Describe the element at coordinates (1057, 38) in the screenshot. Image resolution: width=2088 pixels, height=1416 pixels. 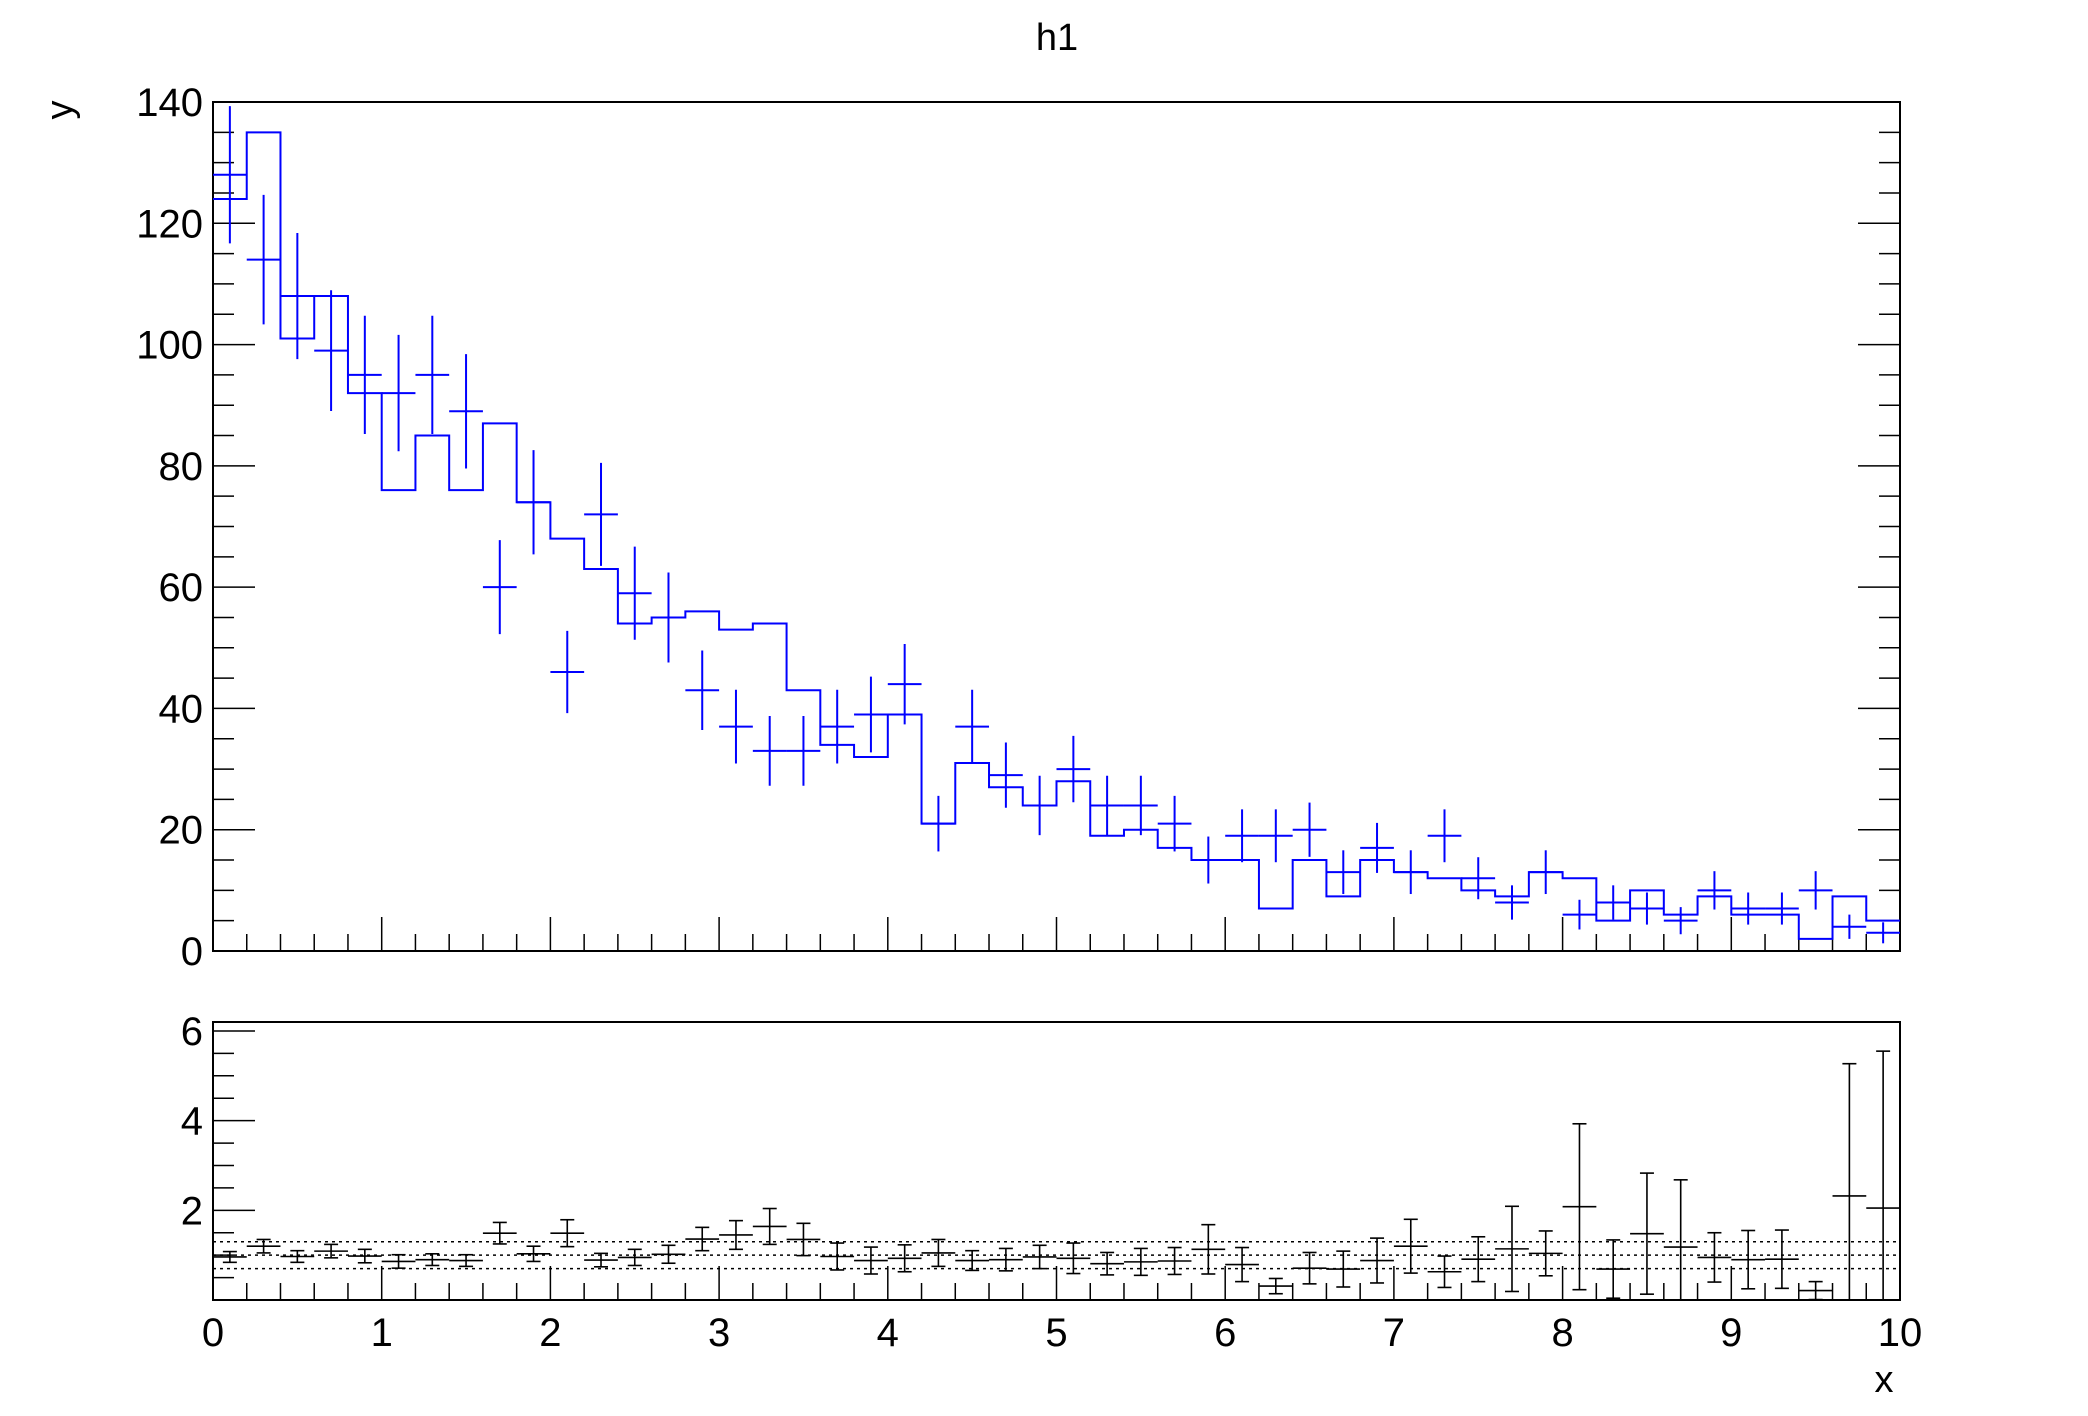
I see `chart-title: h1` at that location.